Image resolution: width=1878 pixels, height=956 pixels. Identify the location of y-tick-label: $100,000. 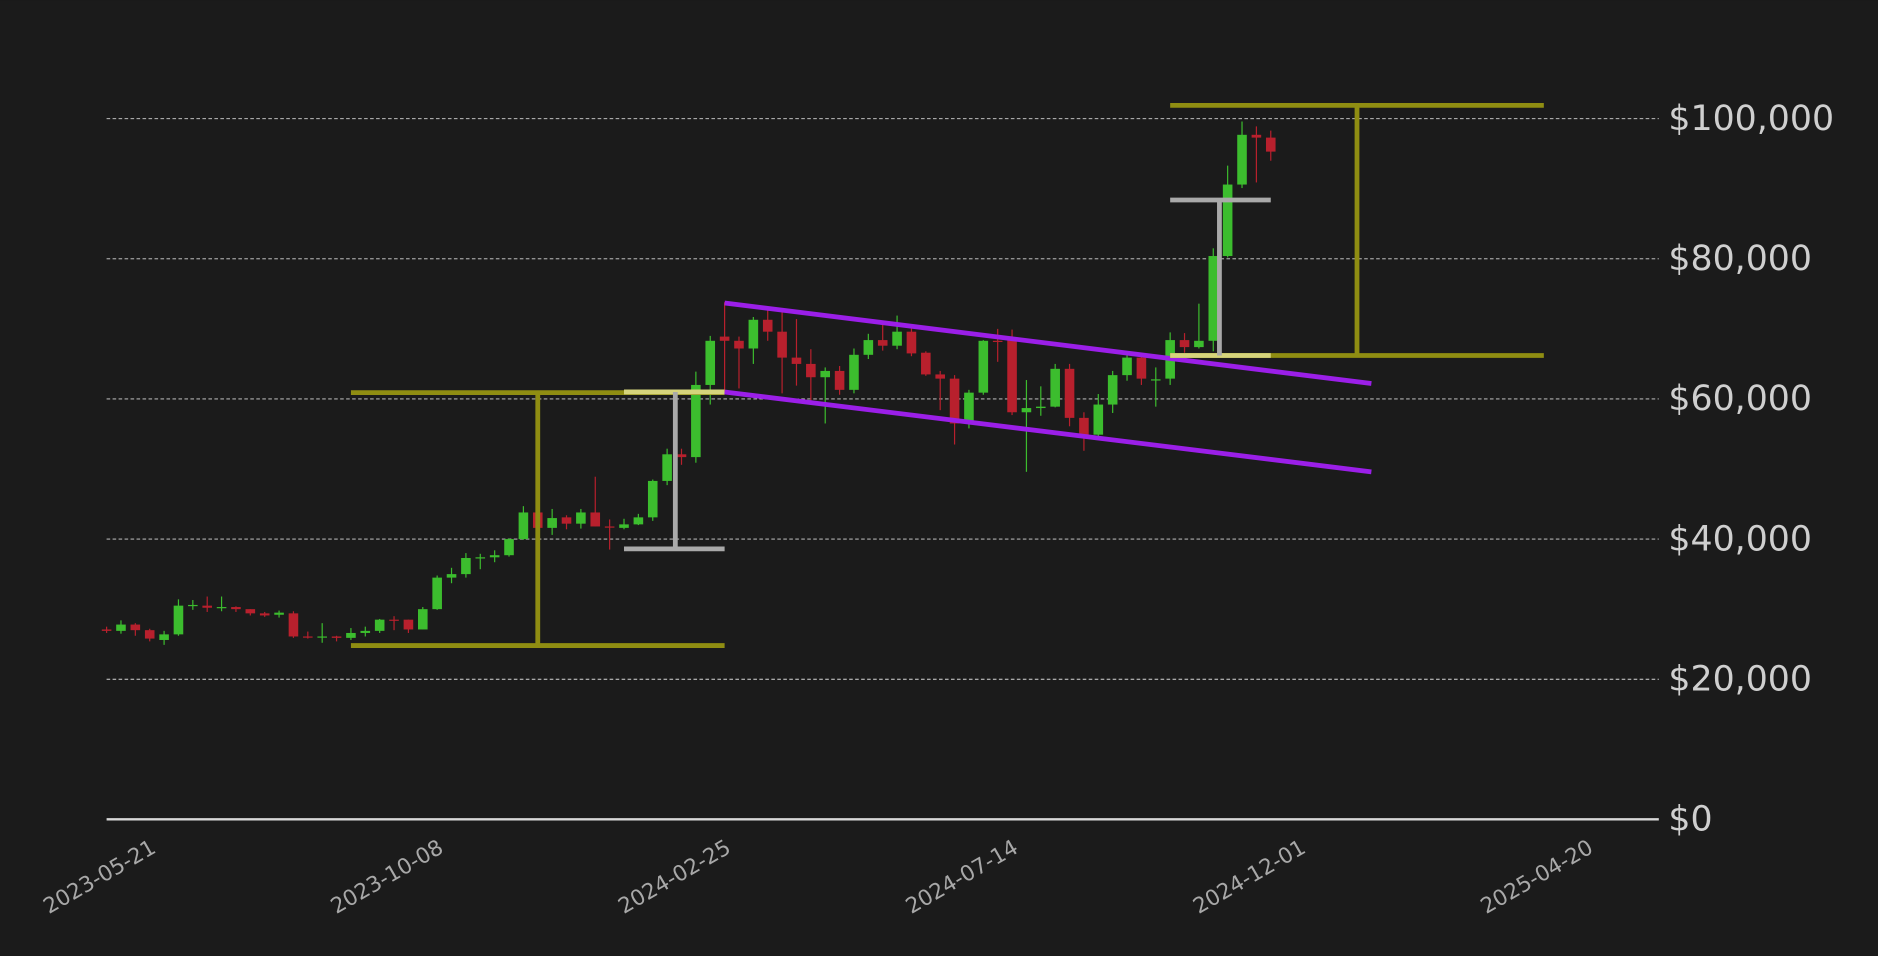
(1751, 119).